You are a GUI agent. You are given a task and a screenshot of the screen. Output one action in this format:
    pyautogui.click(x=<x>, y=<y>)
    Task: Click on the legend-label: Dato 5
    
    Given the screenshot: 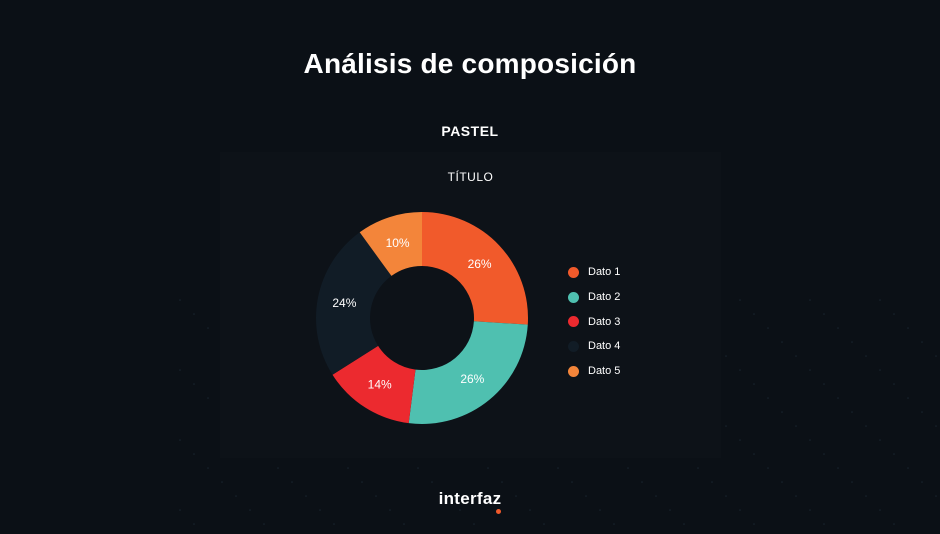 What is the action you would take?
    pyautogui.click(x=604, y=371)
    